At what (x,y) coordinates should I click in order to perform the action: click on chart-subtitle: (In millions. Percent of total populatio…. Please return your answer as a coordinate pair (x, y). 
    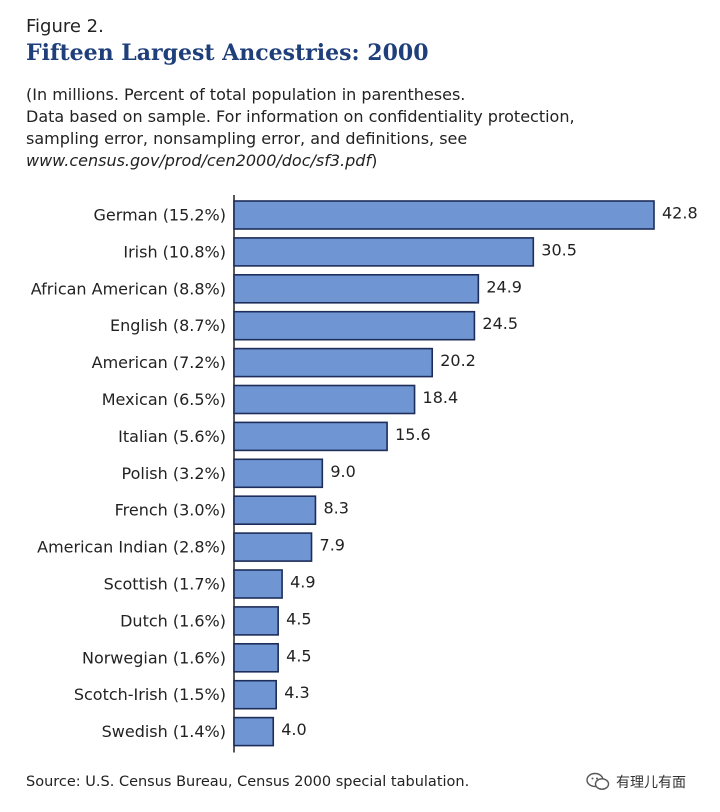
    Looking at the image, I should click on (361, 128).